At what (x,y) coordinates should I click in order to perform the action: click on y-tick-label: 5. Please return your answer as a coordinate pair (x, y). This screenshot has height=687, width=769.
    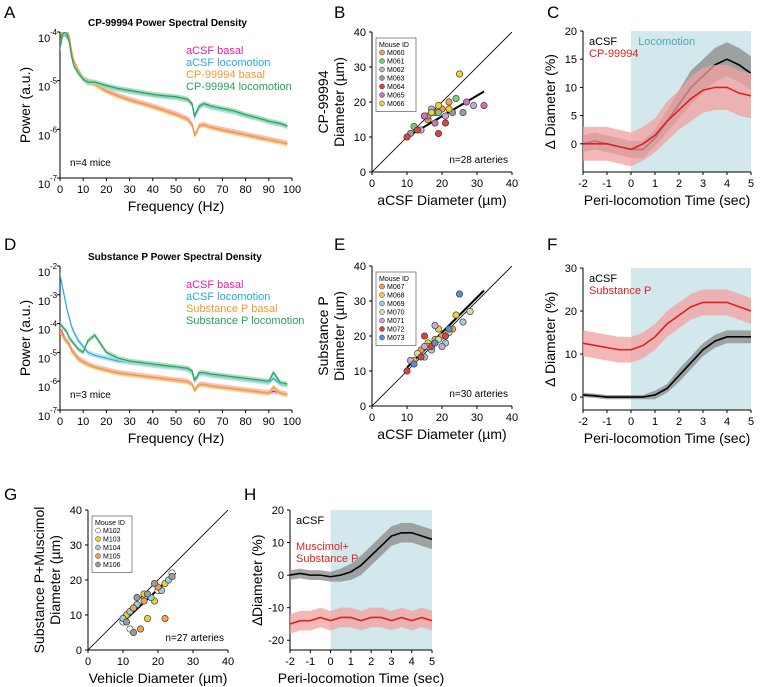
    Looking at the image, I should click on (574, 117).